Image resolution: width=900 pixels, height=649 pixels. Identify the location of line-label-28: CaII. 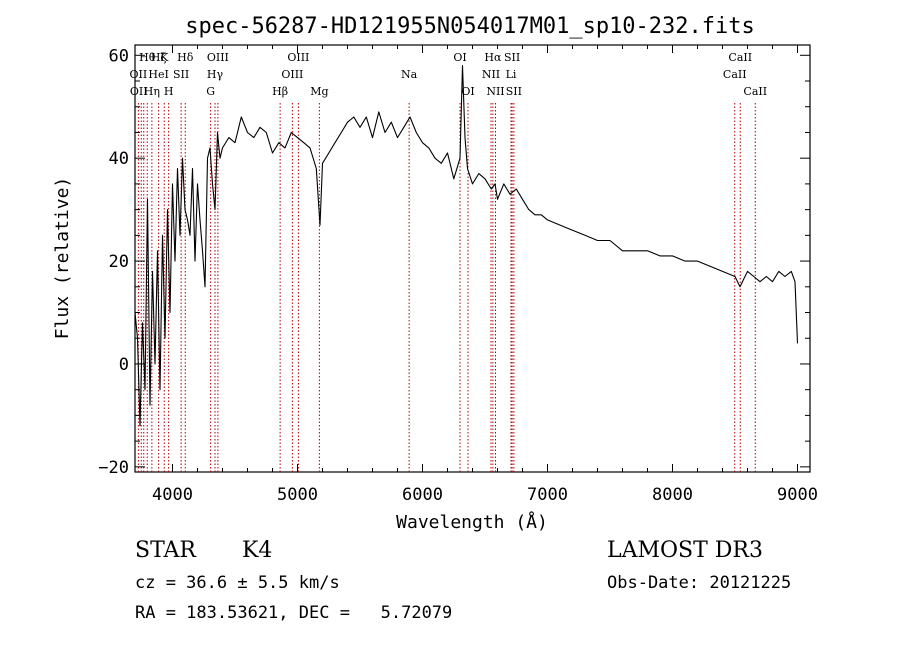
(755, 91).